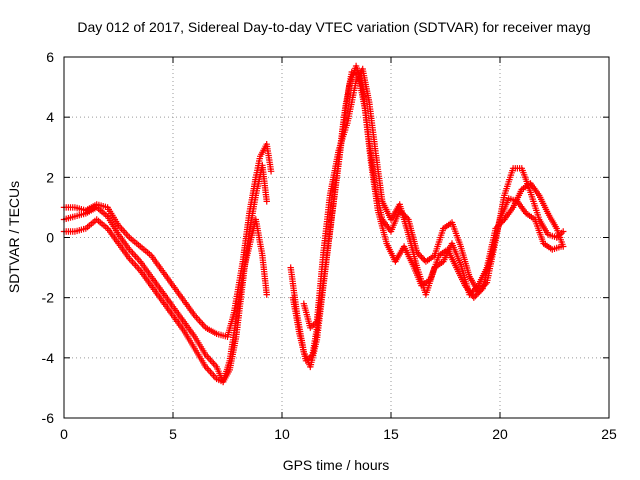 This screenshot has height=480, width=640. Describe the element at coordinates (50, 238) in the screenshot. I see `y-tick-label: 0` at that location.